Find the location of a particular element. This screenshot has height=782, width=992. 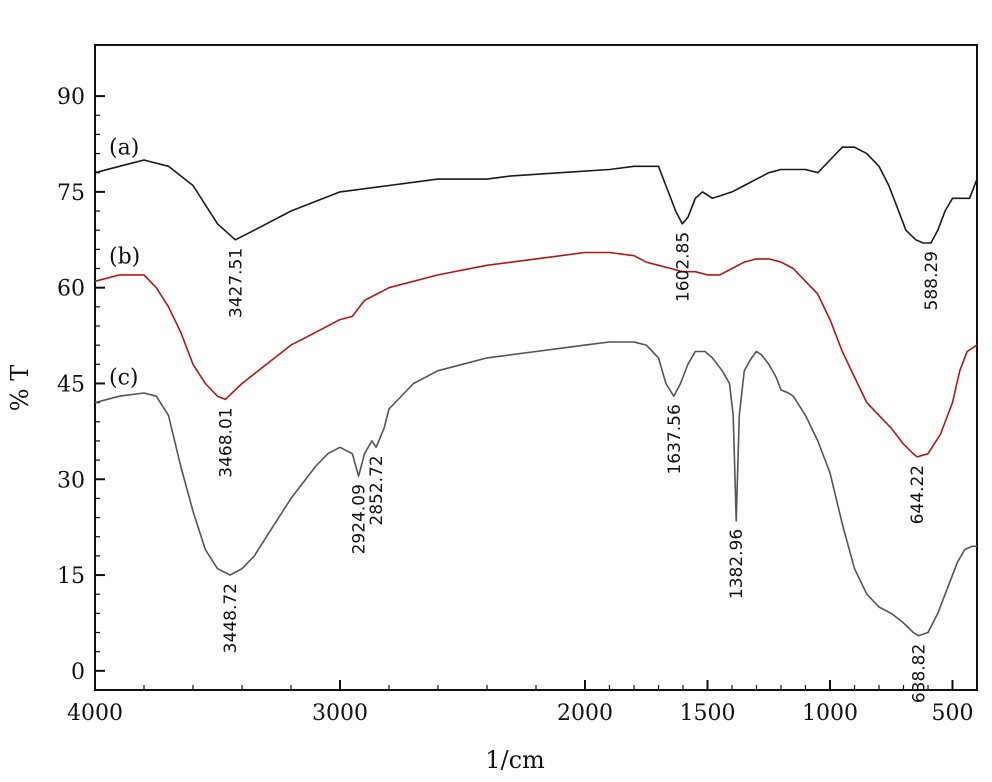

series-label: (a) is located at coordinates (124, 148).